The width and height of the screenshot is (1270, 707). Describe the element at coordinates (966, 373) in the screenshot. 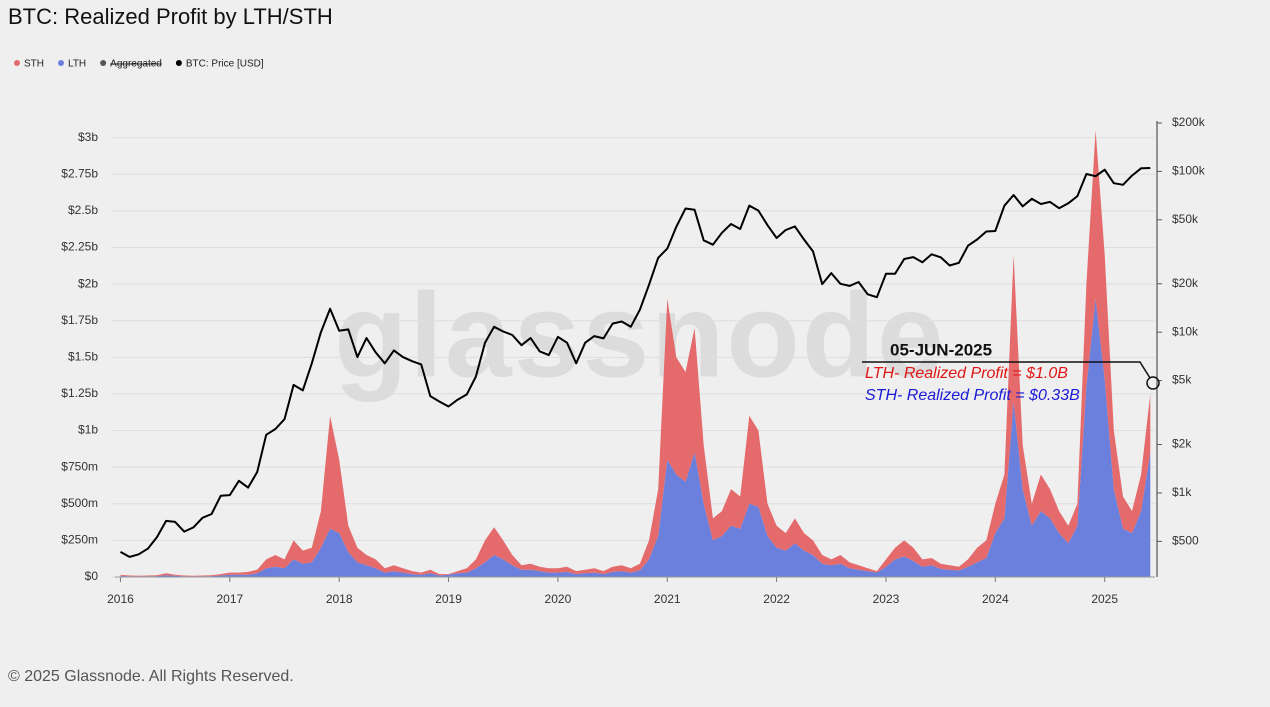

I see `annotation-text: LTH- Realized Profit = $1.0B` at that location.